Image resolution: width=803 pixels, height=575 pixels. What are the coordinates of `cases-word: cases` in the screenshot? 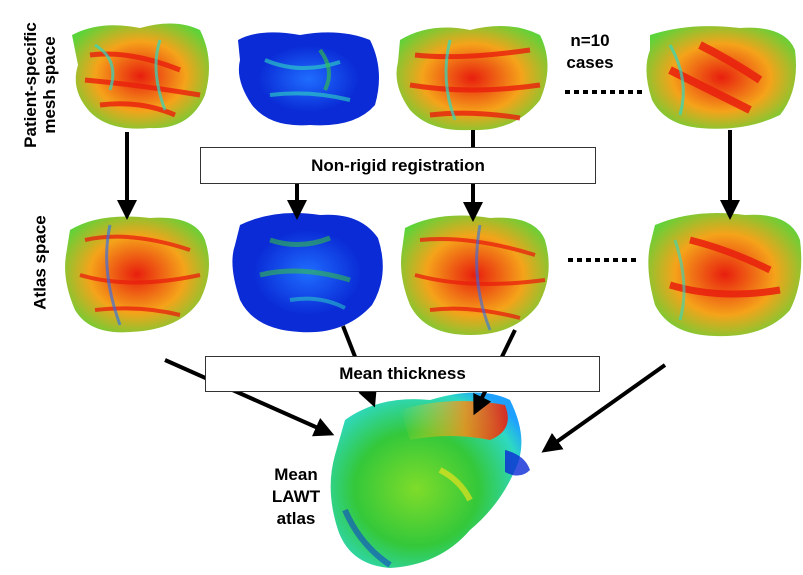 It's located at (590, 62).